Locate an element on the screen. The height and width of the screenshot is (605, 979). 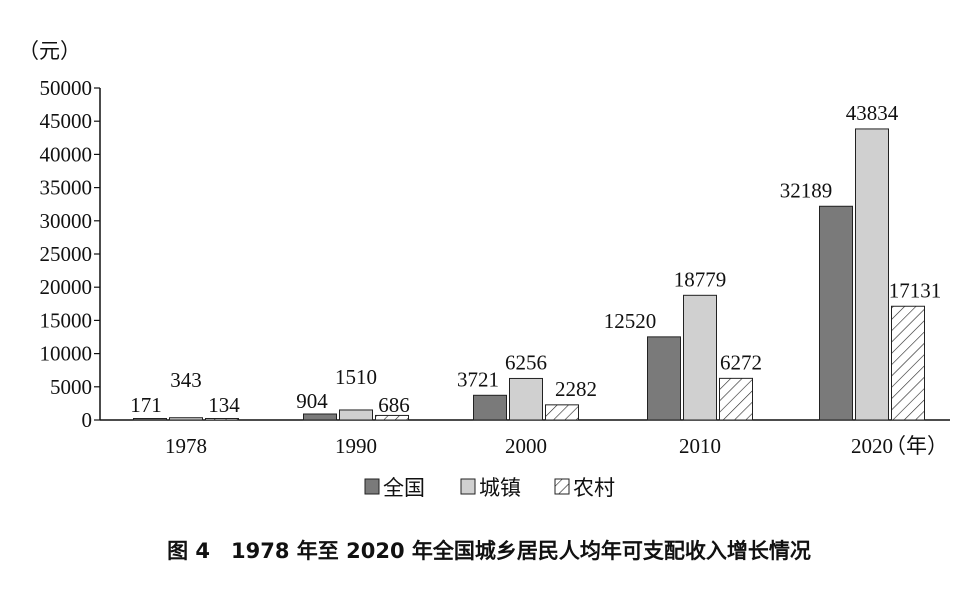
legend-label: 城镇 is located at coordinates (500, 488).